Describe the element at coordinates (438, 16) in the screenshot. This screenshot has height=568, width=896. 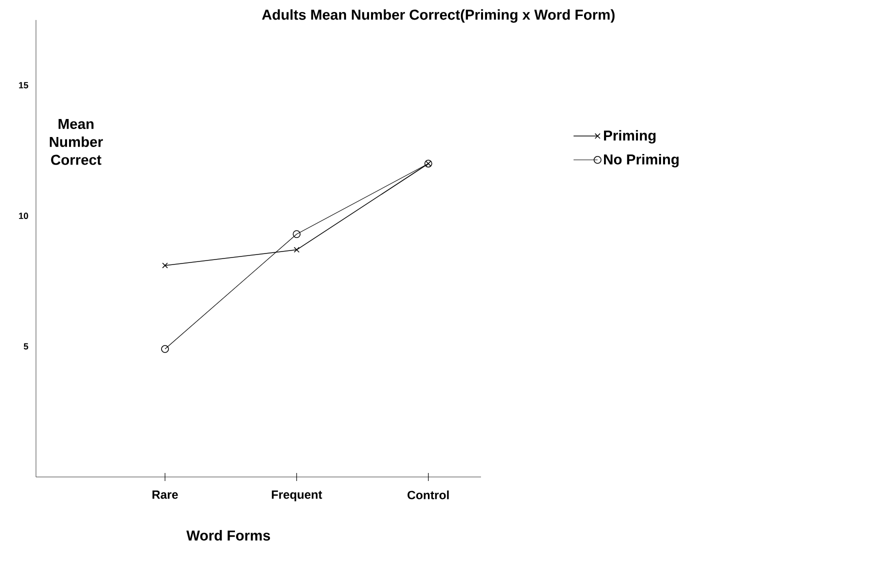
I see `chart-title: Adults Mean Number Correct(Priming x Word Form)` at that location.